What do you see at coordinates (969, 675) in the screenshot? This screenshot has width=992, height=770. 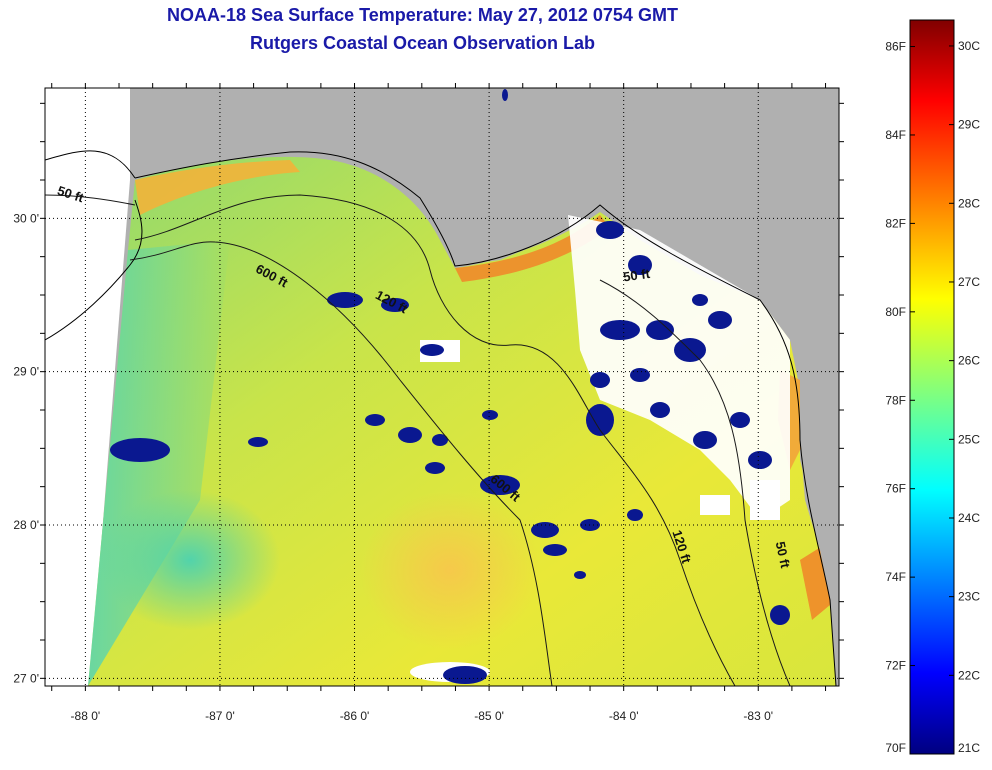 I see `colorbar-c-label: 22C` at bounding box center [969, 675].